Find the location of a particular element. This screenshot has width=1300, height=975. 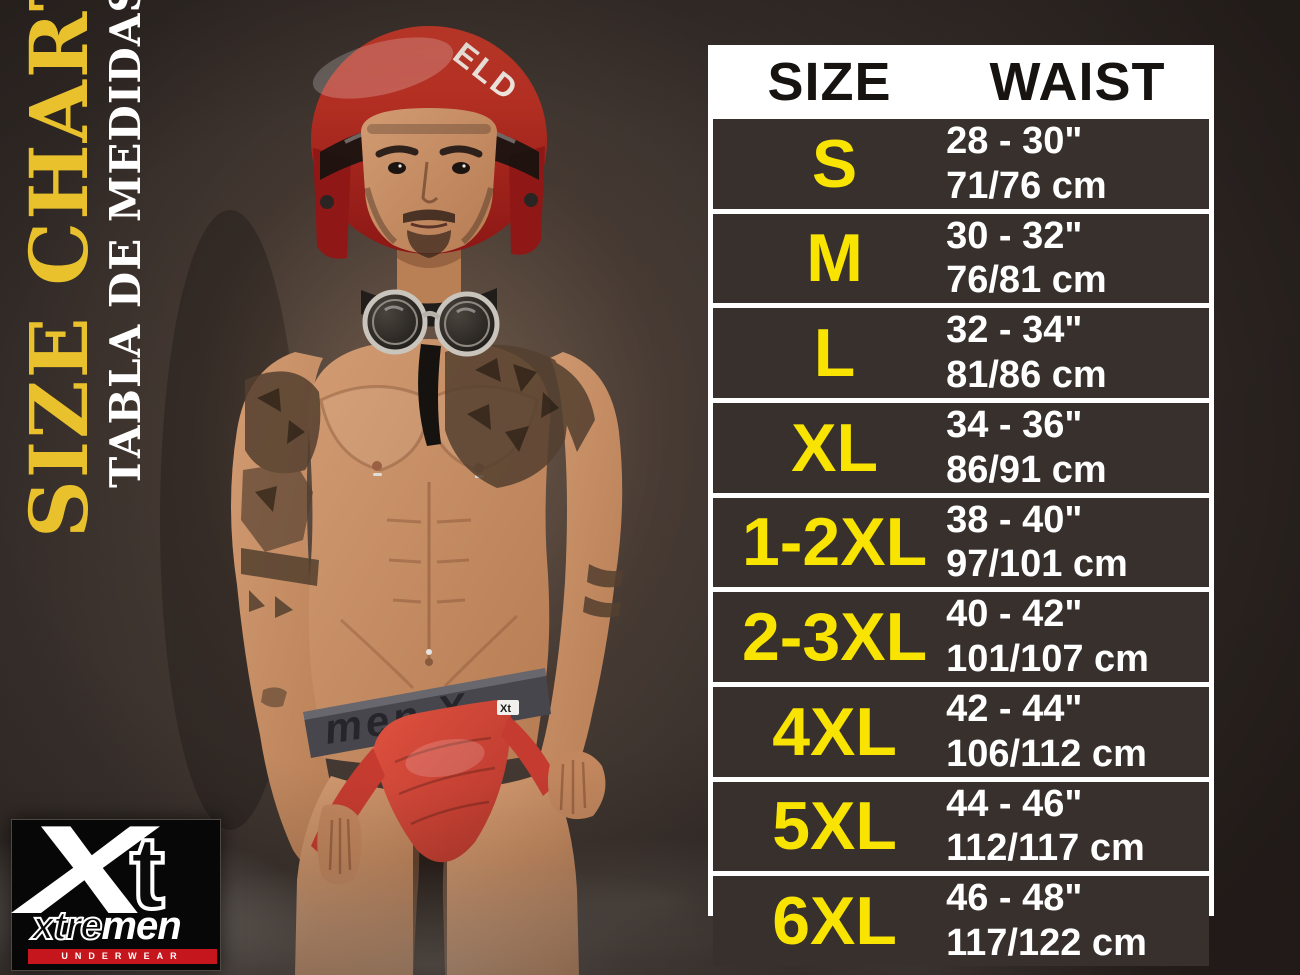

logo-underwear-banner: UNDERWEAR is located at coordinates (122, 956).